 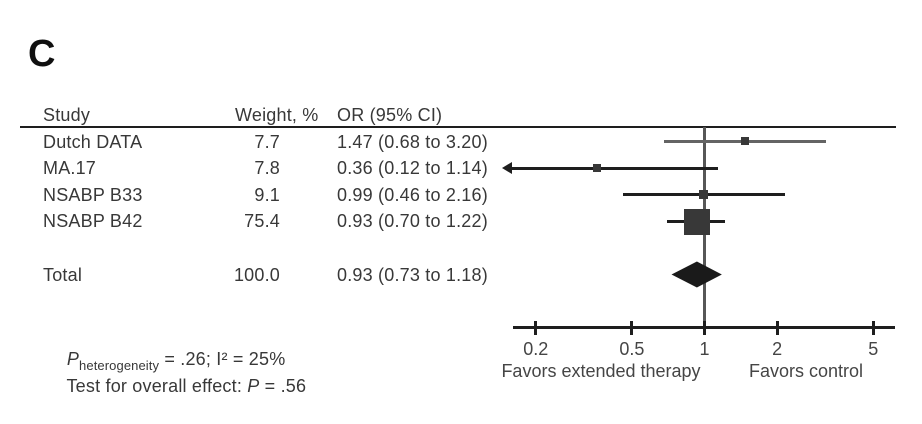 What do you see at coordinates (601, 371) in the screenshot?
I see `axis-caption-left: Favors extended therapy` at bounding box center [601, 371].